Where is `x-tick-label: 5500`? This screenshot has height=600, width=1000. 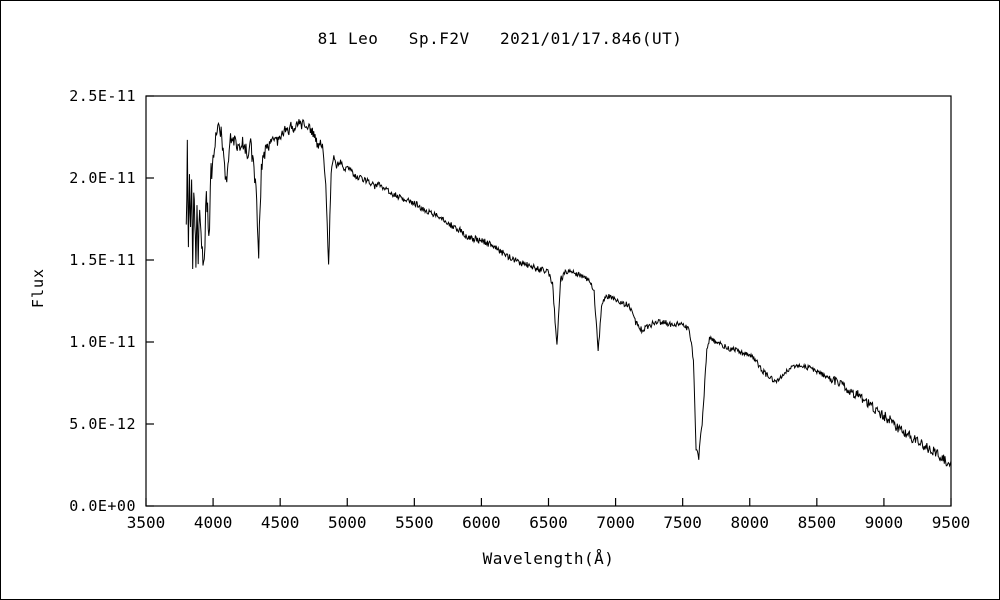
x-tick-label: 5500 is located at coordinates (414, 522).